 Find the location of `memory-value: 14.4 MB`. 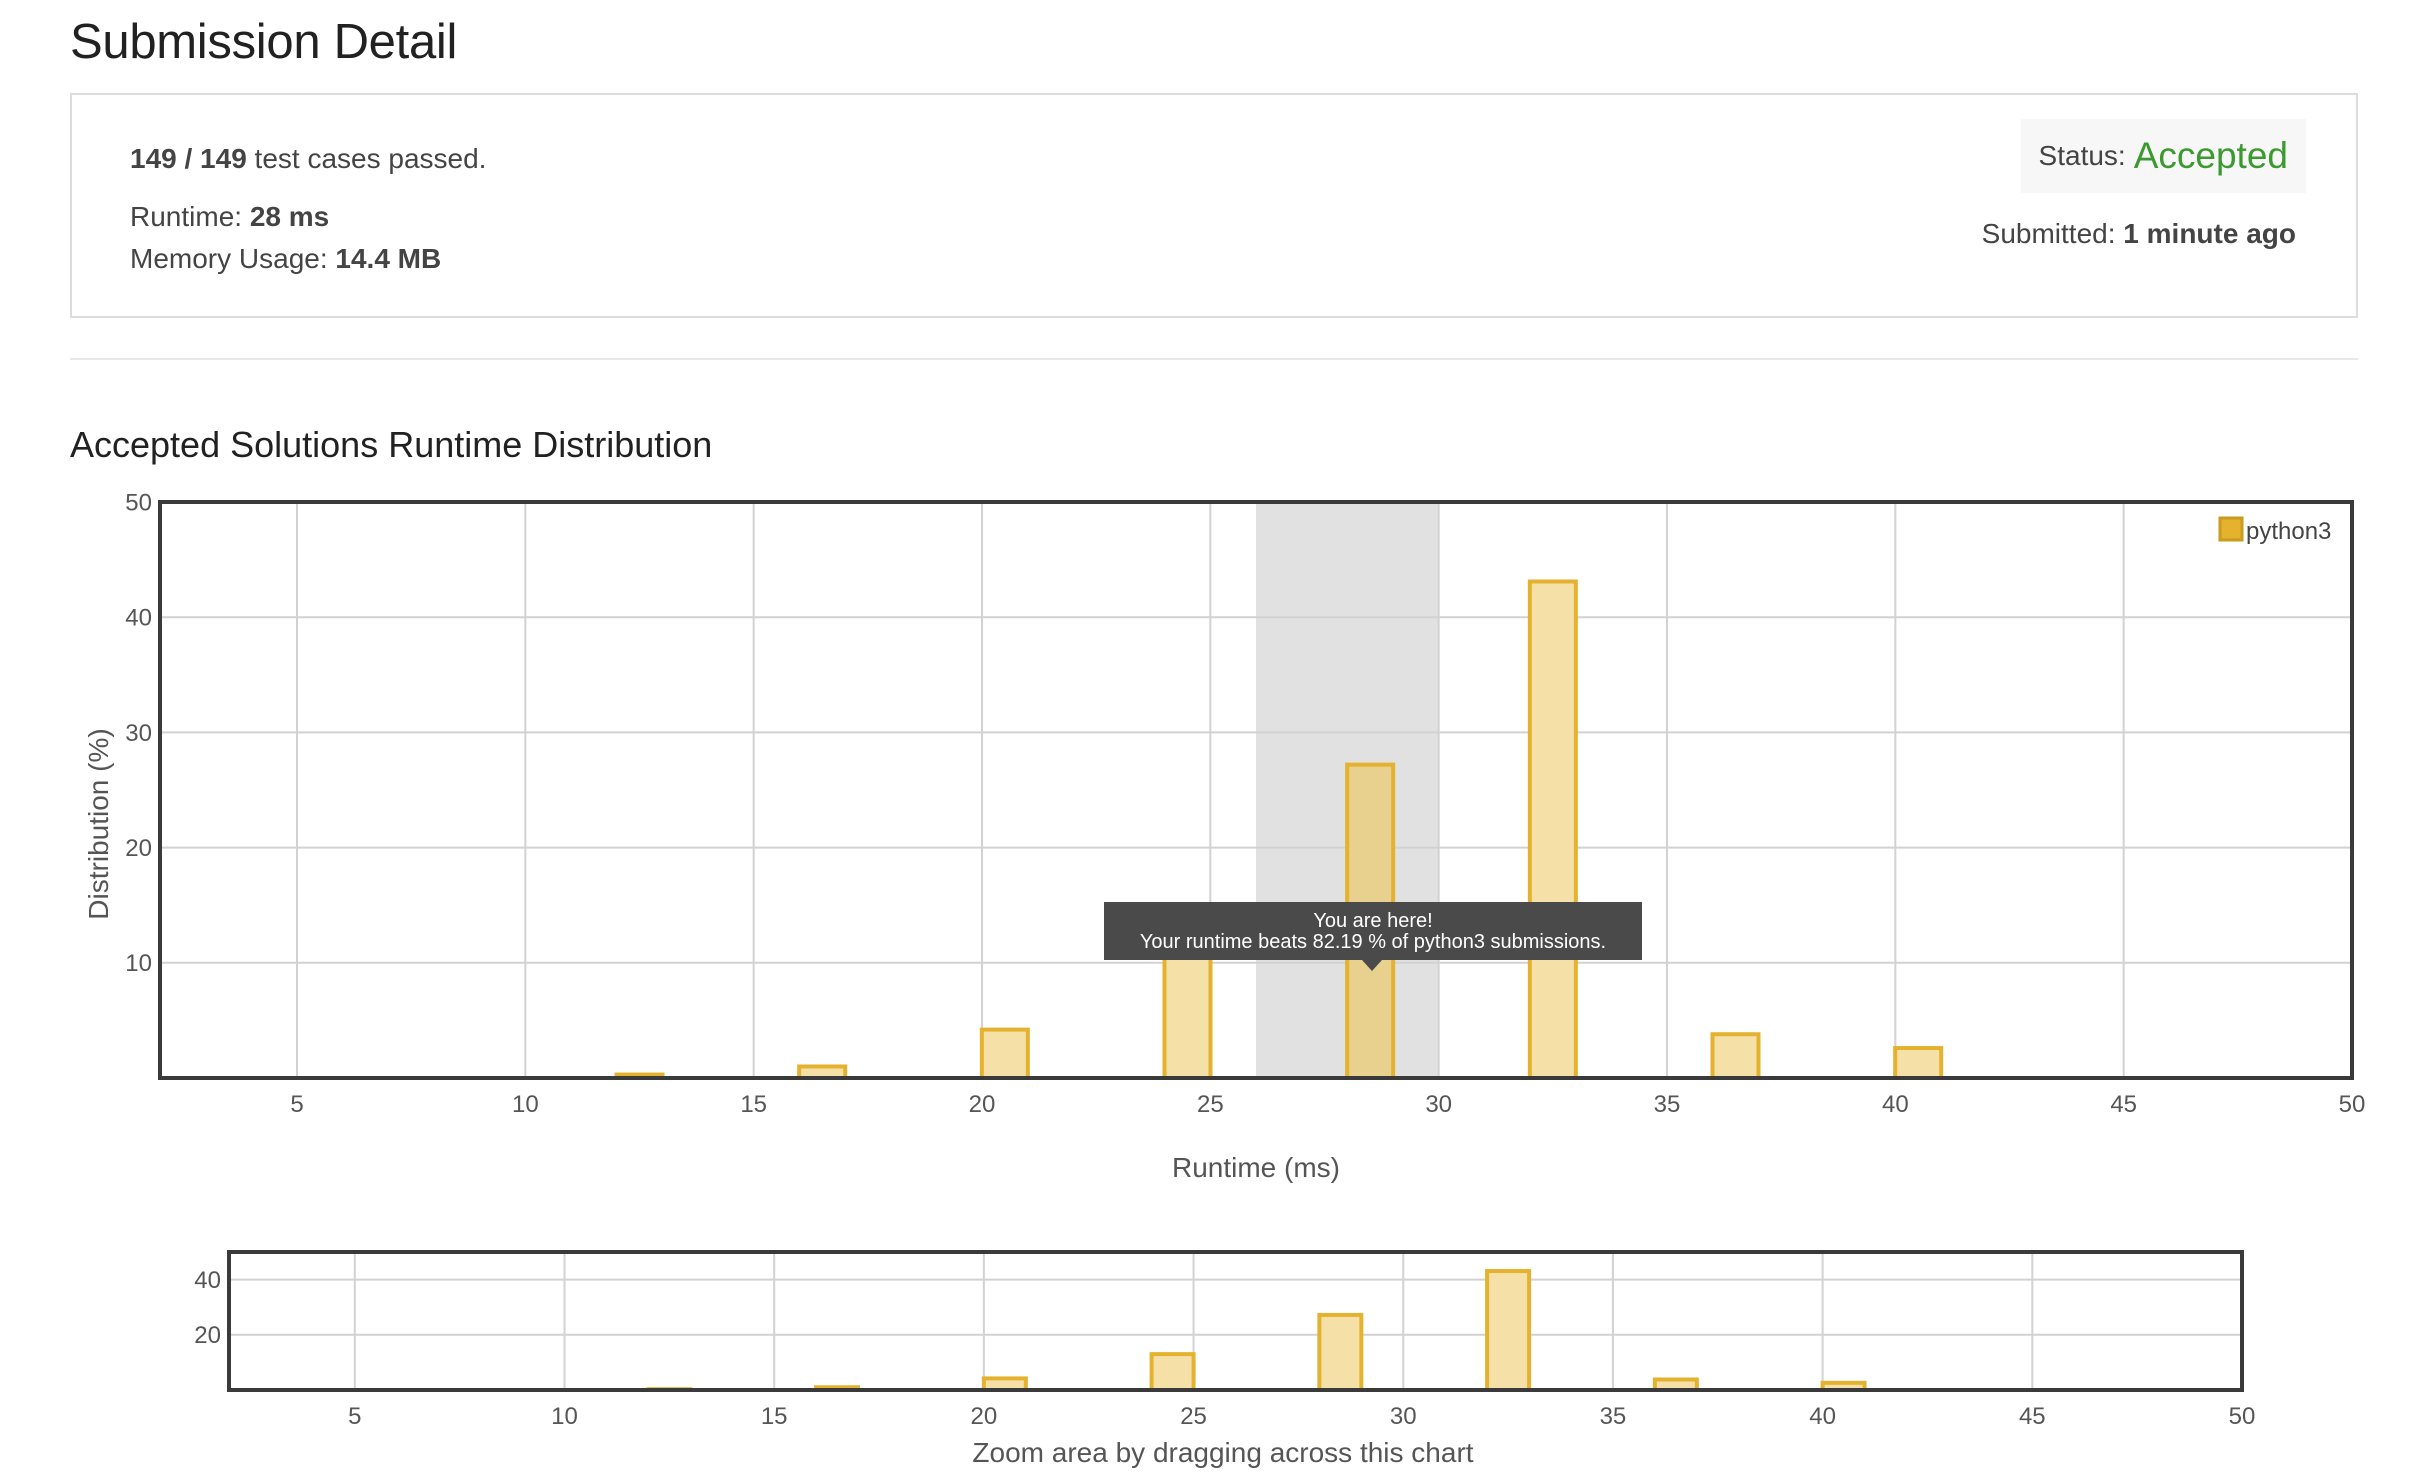

memory-value: 14.4 MB is located at coordinates (388, 258).